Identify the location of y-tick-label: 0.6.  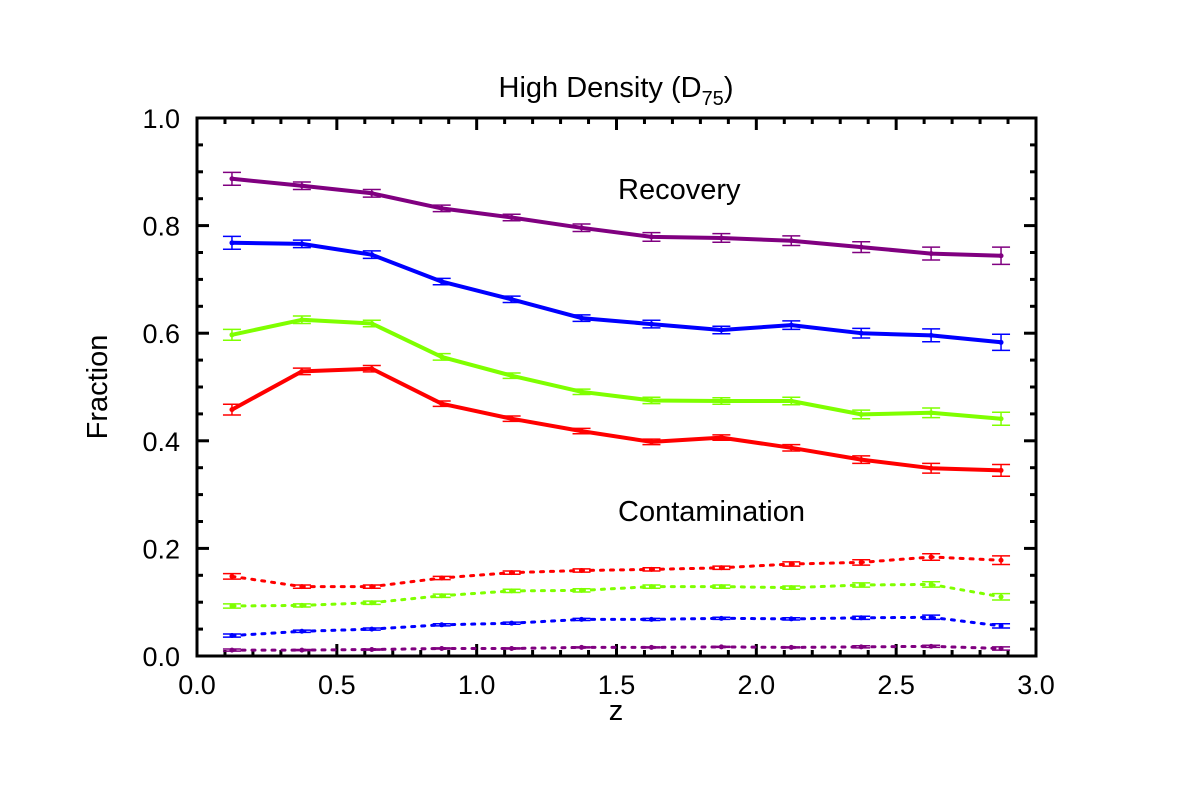
(161, 334).